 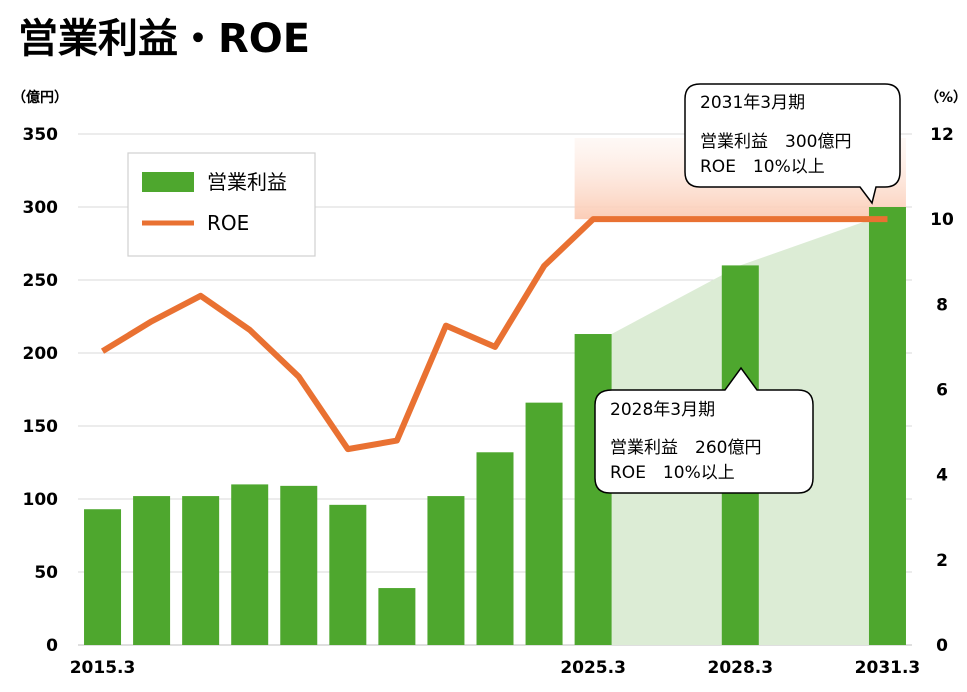 What do you see at coordinates (228, 223) in the screenshot?
I see `legend-label-roe: ROE` at bounding box center [228, 223].